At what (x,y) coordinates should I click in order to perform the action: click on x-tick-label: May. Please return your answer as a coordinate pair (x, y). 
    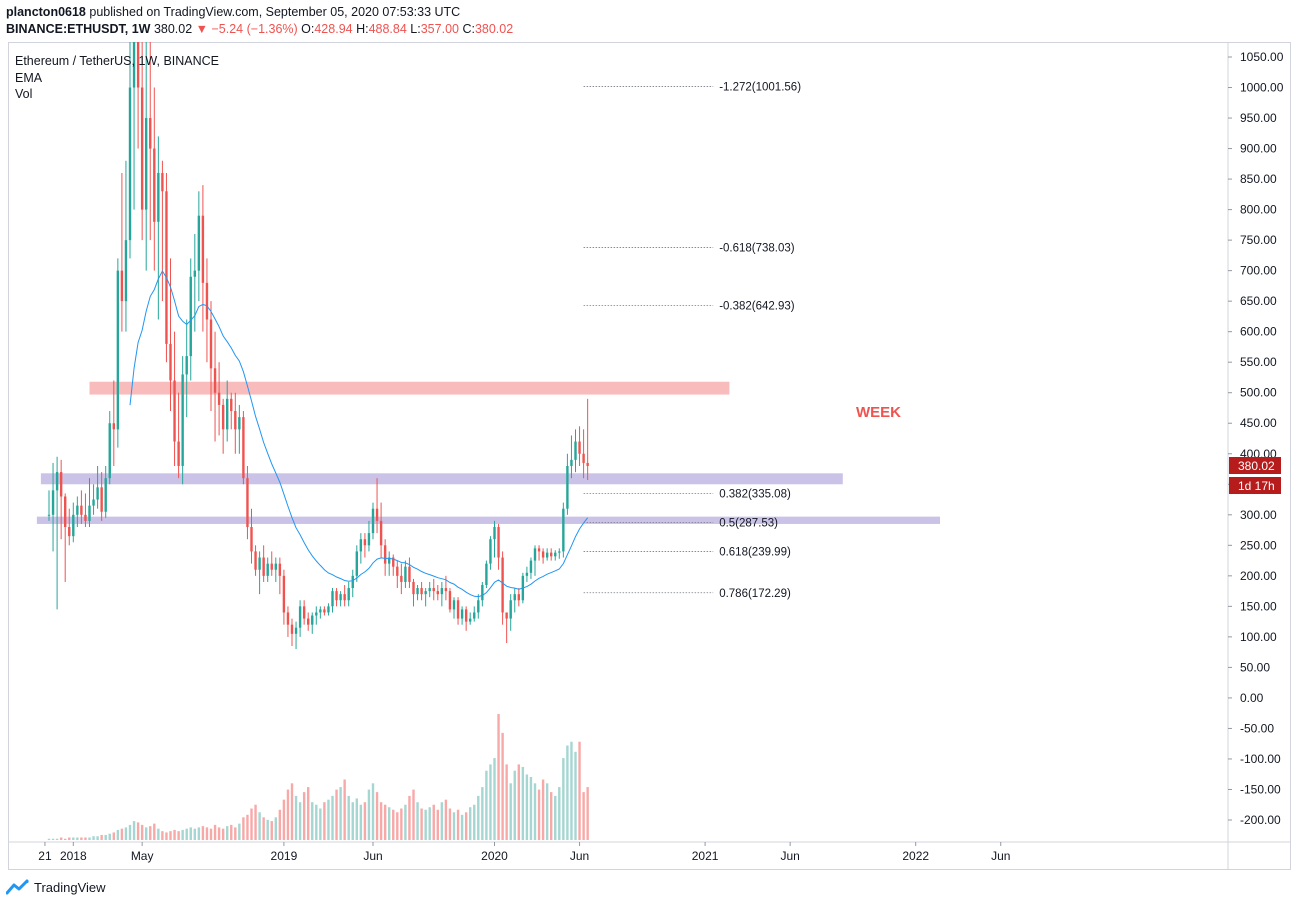
    Looking at the image, I should click on (142, 856).